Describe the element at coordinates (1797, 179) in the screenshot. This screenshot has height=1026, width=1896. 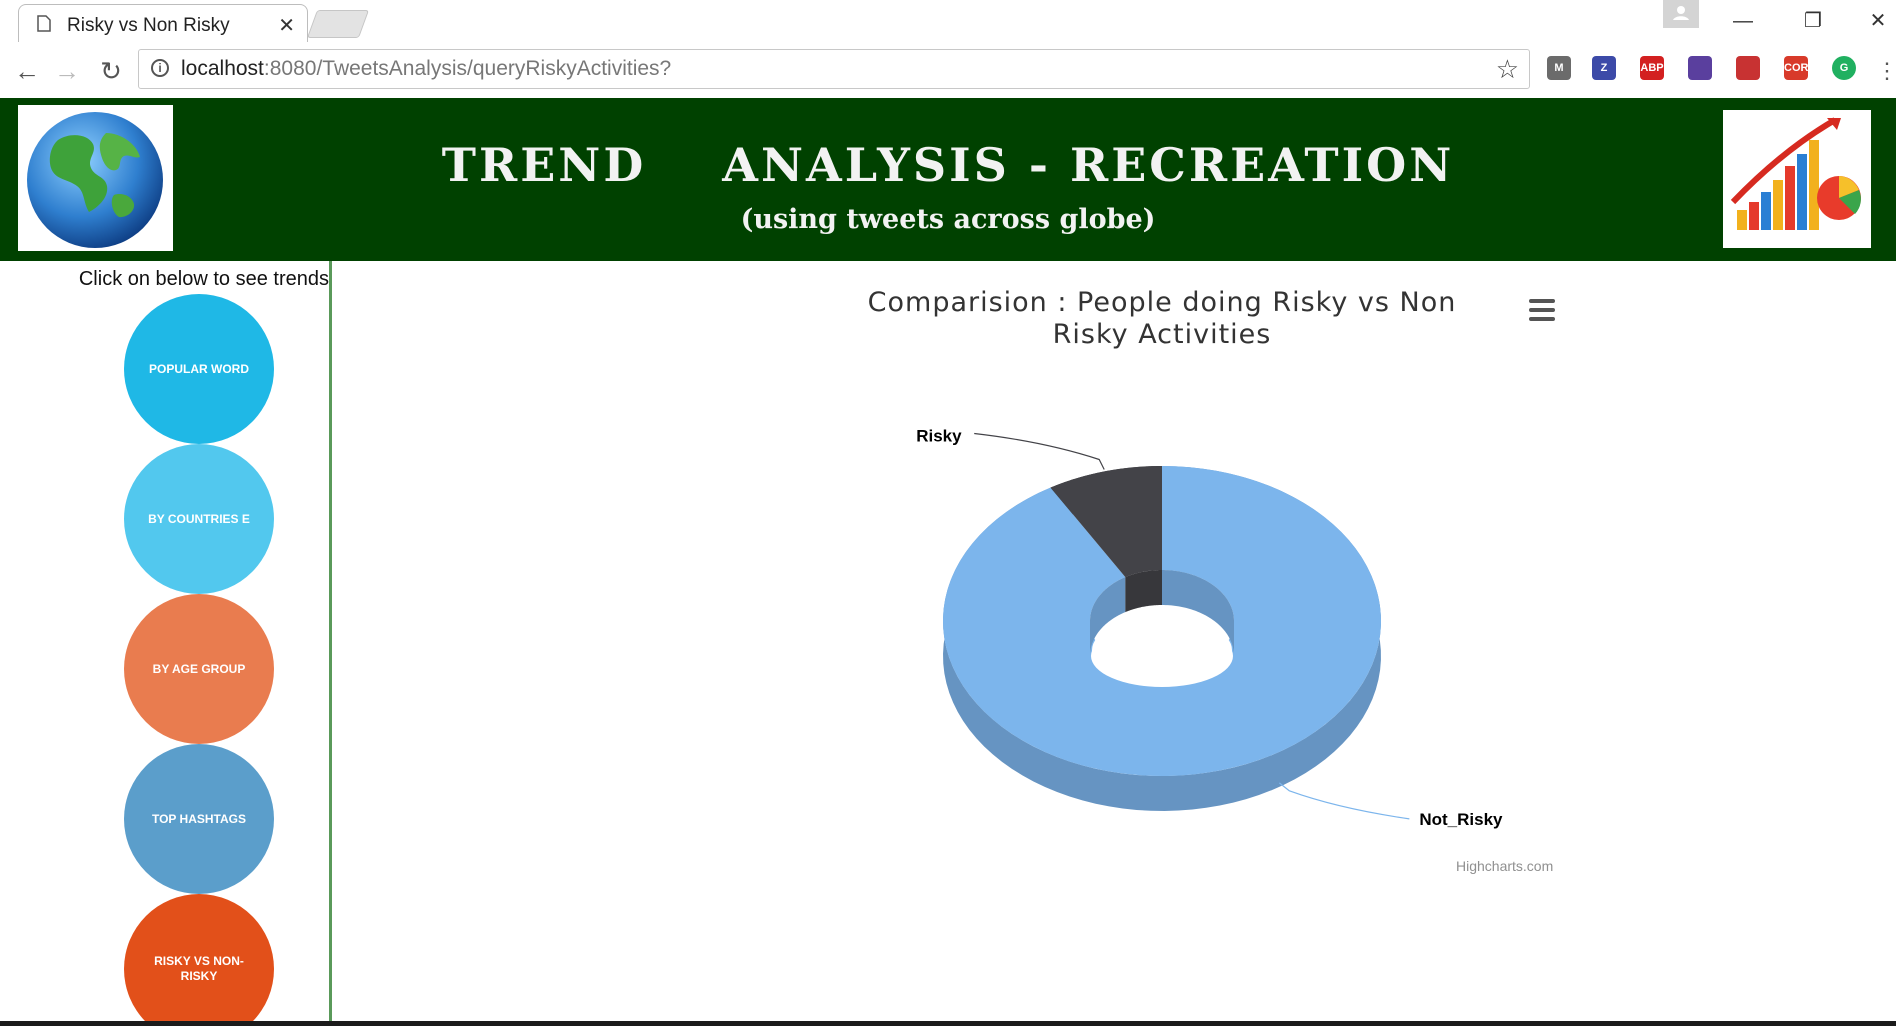
I see `growth-chart-logo` at that location.